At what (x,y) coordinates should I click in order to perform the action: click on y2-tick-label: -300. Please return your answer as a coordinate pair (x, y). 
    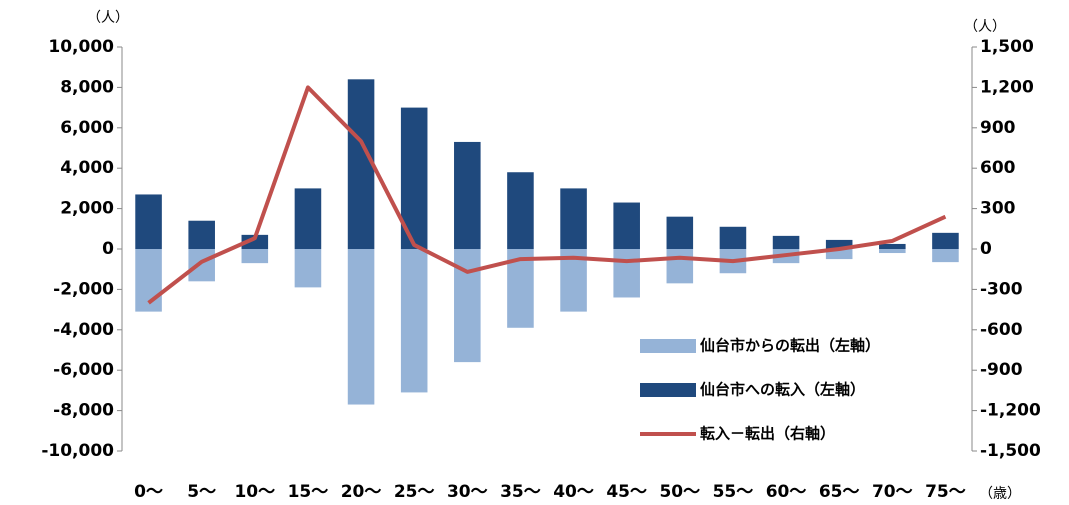
    Looking at the image, I should click on (1001, 289).